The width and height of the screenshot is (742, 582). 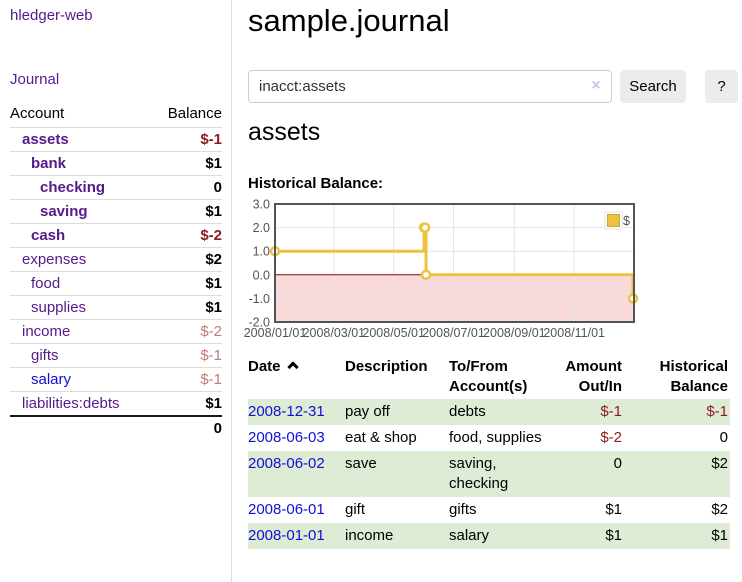 I want to click on svg-text: 1.0, so click(x=261, y=252).